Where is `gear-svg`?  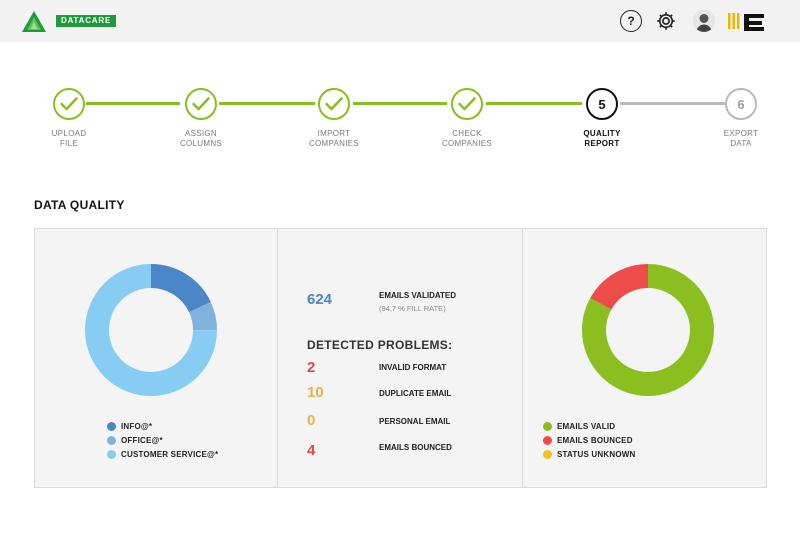
gear-svg is located at coordinates (666, 21).